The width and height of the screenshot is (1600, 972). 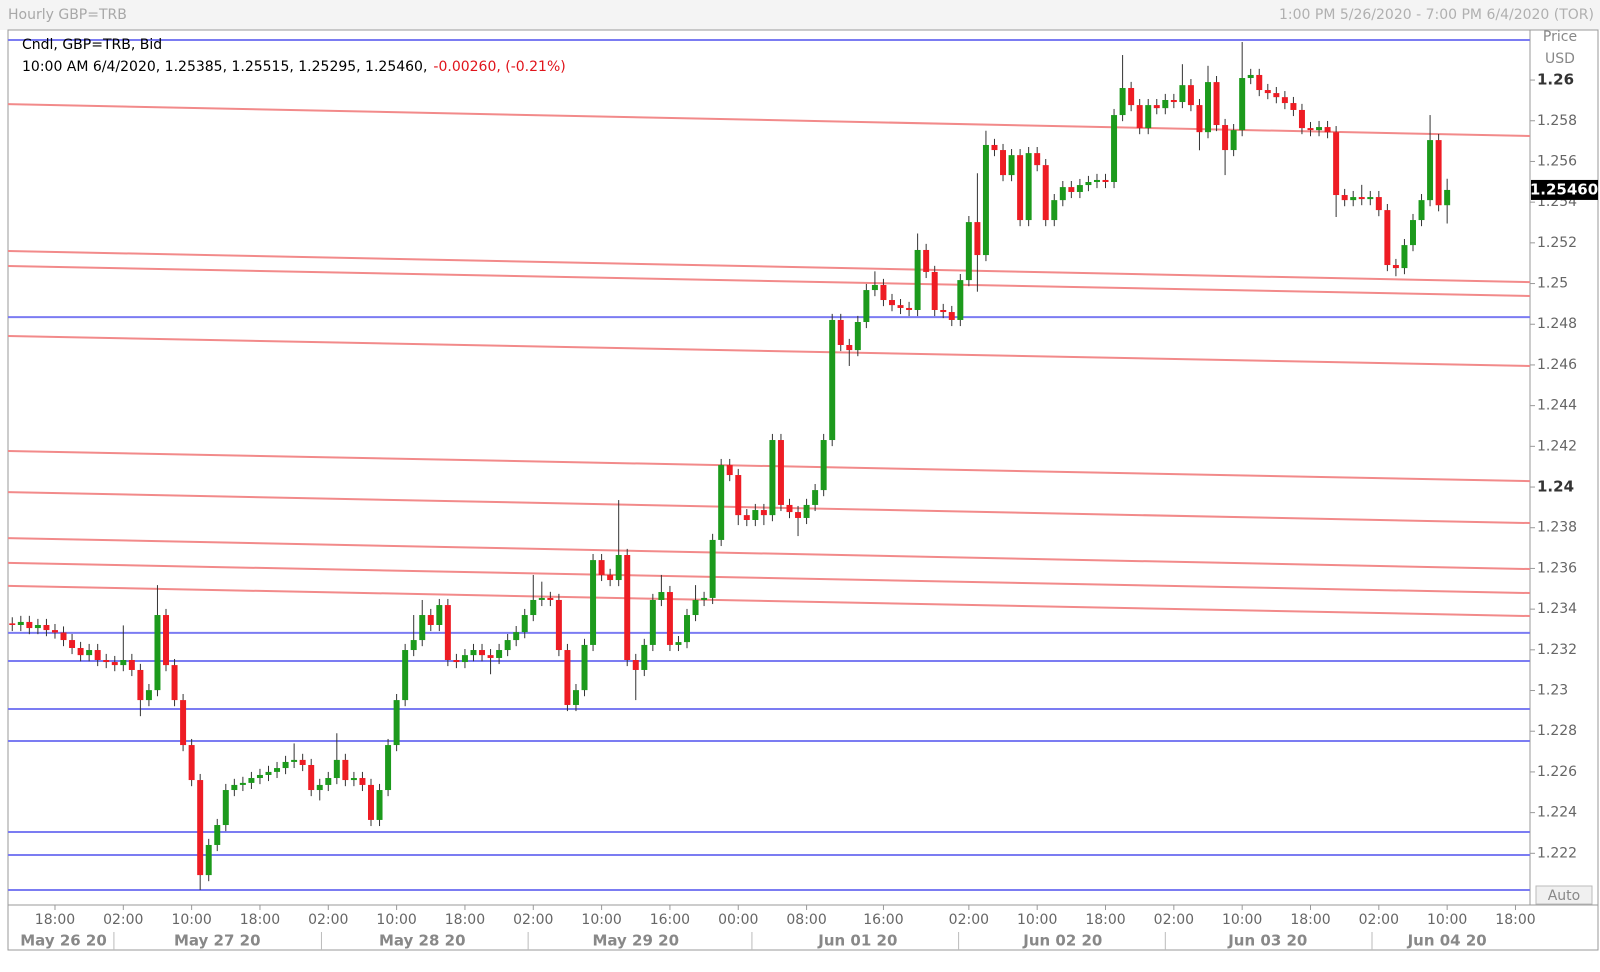 What do you see at coordinates (1552, 284) in the screenshot?
I see `y-tick-label: 1.25` at bounding box center [1552, 284].